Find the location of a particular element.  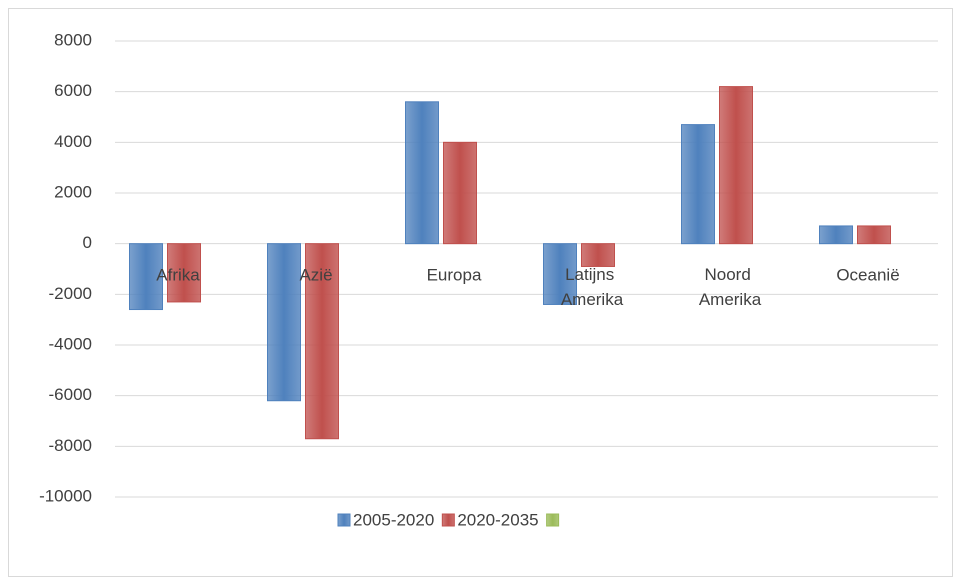

y-tick-label: 8000 is located at coordinates (73, 39).